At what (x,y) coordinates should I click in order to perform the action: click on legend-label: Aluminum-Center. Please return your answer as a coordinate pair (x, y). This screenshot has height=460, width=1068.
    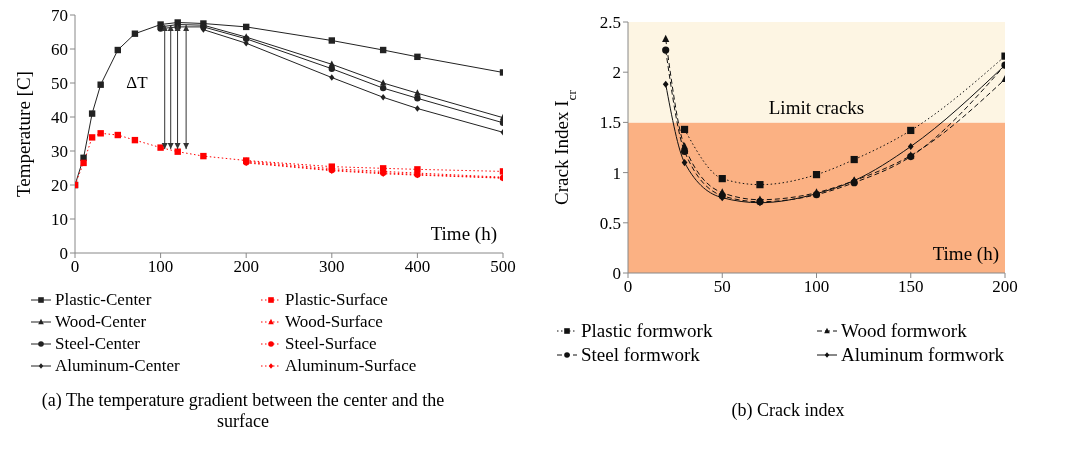
    Looking at the image, I should click on (117, 366).